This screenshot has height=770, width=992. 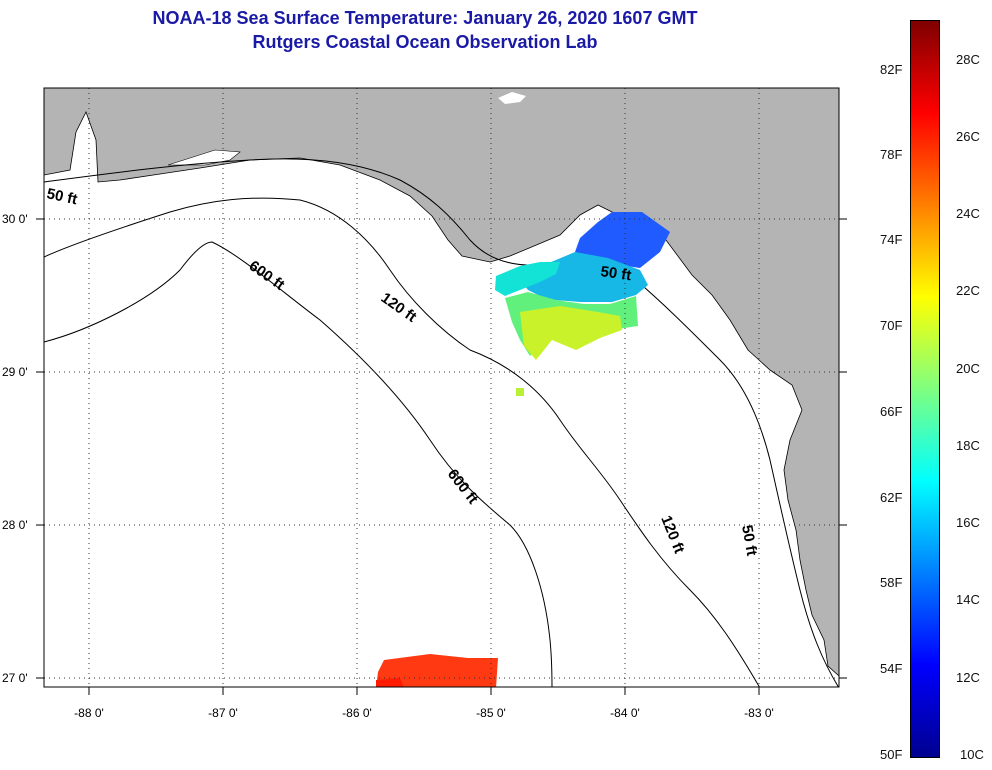 What do you see at coordinates (968, 522) in the screenshot?
I see `colorbar-c-label: 16C` at bounding box center [968, 522].